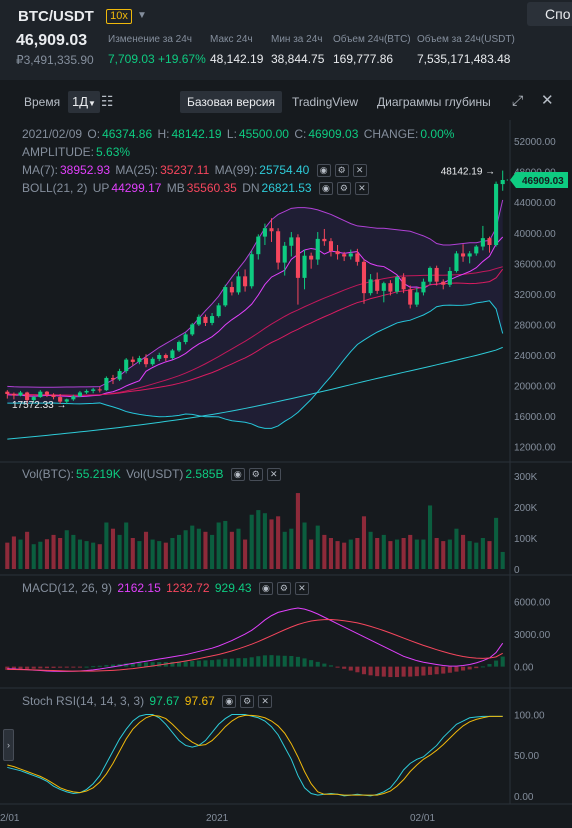 The width and height of the screenshot is (572, 828). I want to click on chevron-down-icon: ▼, so click(142, 15).